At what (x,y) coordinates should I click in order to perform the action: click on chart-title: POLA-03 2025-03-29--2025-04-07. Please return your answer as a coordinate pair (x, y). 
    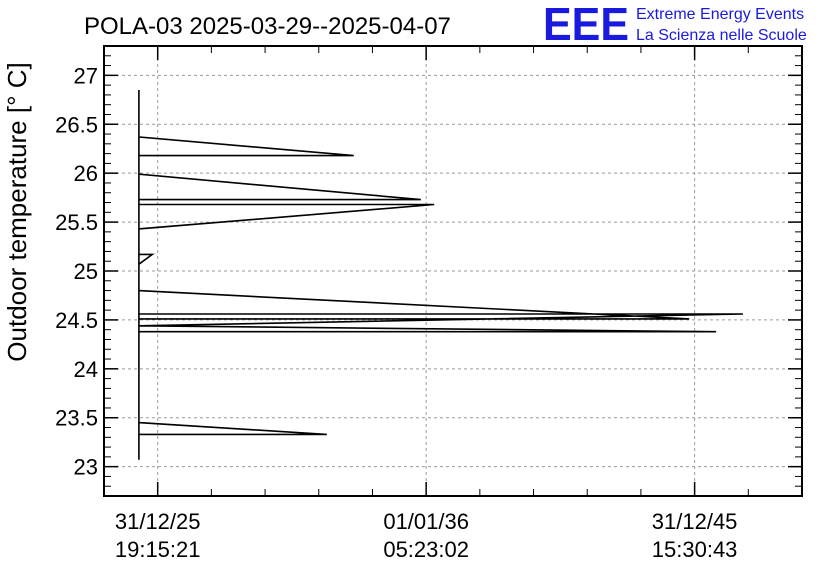
    Looking at the image, I should click on (267, 26).